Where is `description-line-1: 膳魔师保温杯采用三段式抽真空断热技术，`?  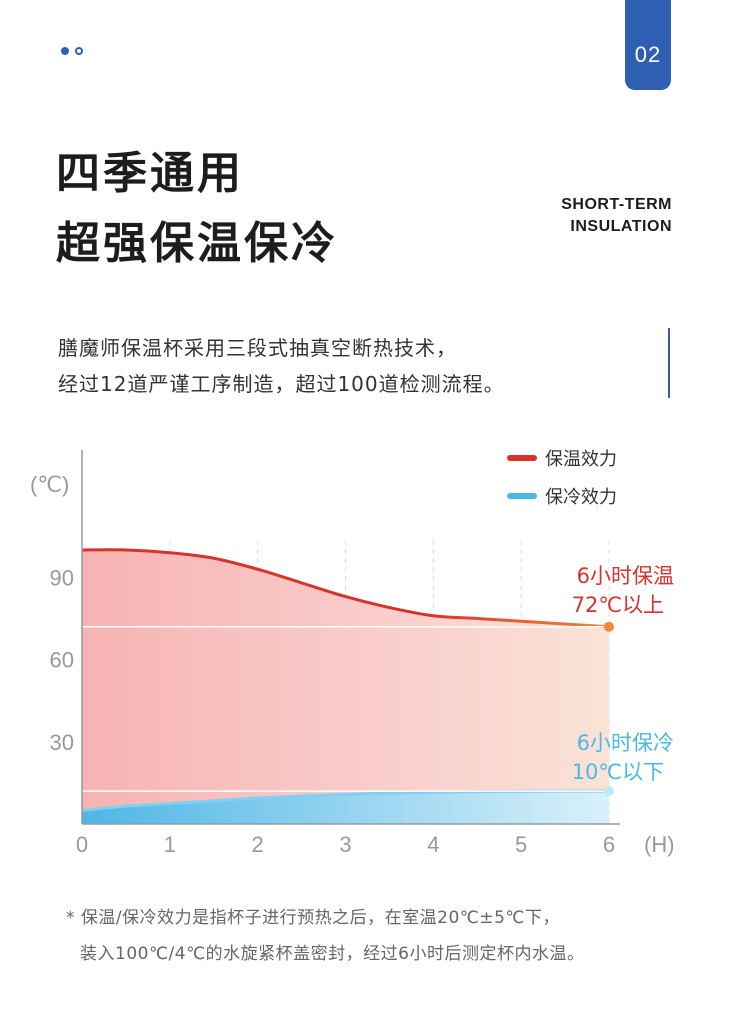
description-line-1: 膳魔师保温杯采用三段式抽真空断热技术， is located at coordinates (257, 348).